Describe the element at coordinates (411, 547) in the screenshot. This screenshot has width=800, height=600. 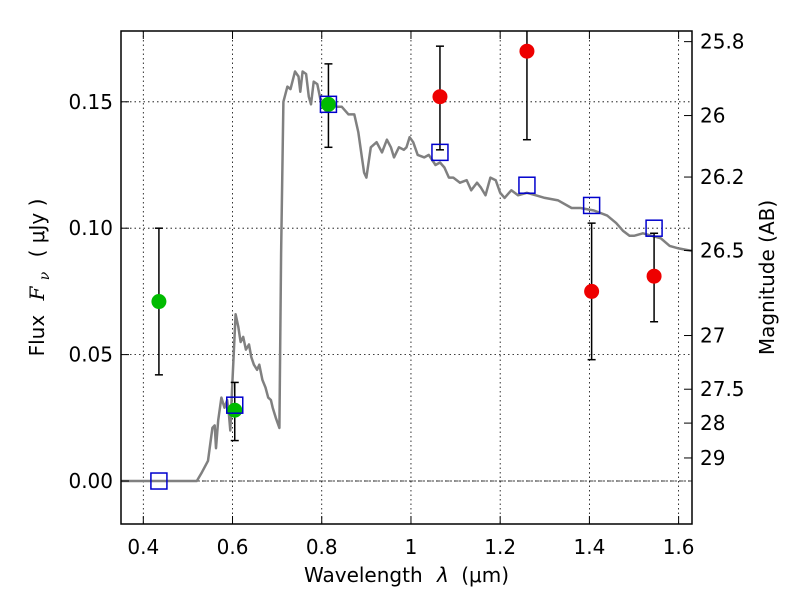
I see `x-tick-label: 1` at that location.